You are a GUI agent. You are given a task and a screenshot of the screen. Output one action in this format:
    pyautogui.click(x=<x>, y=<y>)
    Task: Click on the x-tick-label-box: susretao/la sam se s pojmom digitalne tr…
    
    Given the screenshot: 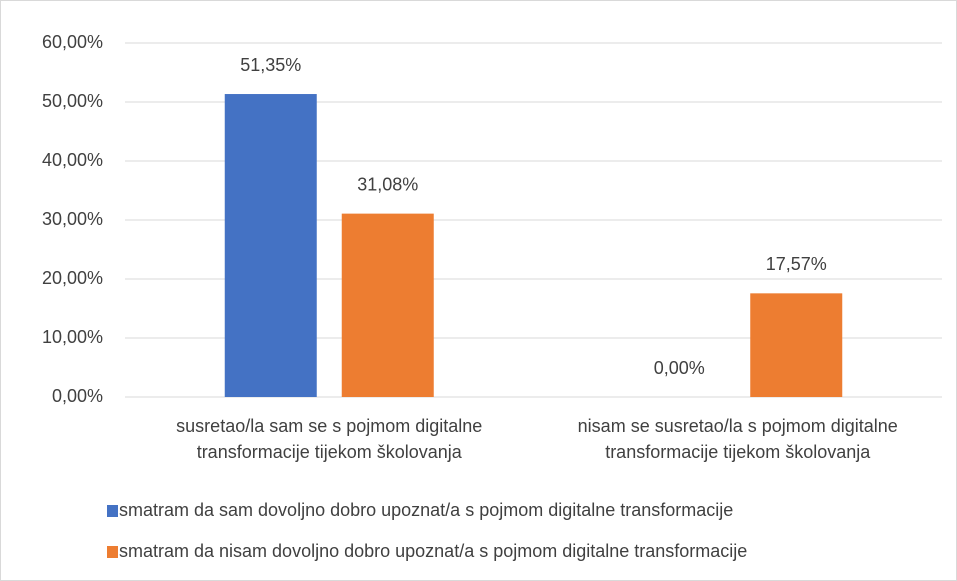 What is the action you would take?
    pyautogui.click(x=329, y=439)
    